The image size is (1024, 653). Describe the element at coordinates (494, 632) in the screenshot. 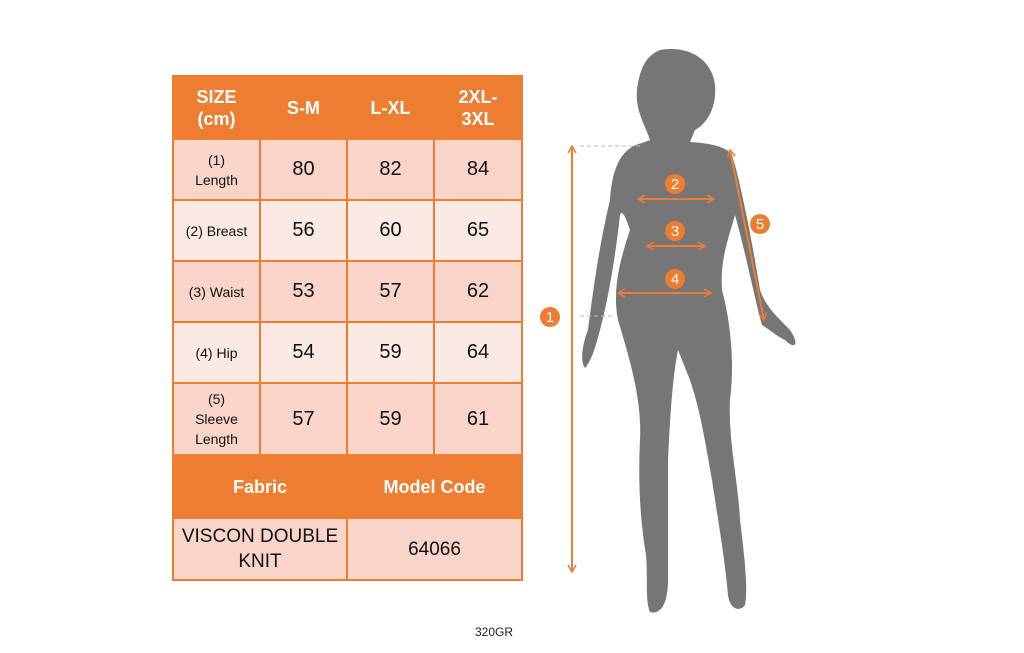

I see `footer-code: 320GR` at that location.